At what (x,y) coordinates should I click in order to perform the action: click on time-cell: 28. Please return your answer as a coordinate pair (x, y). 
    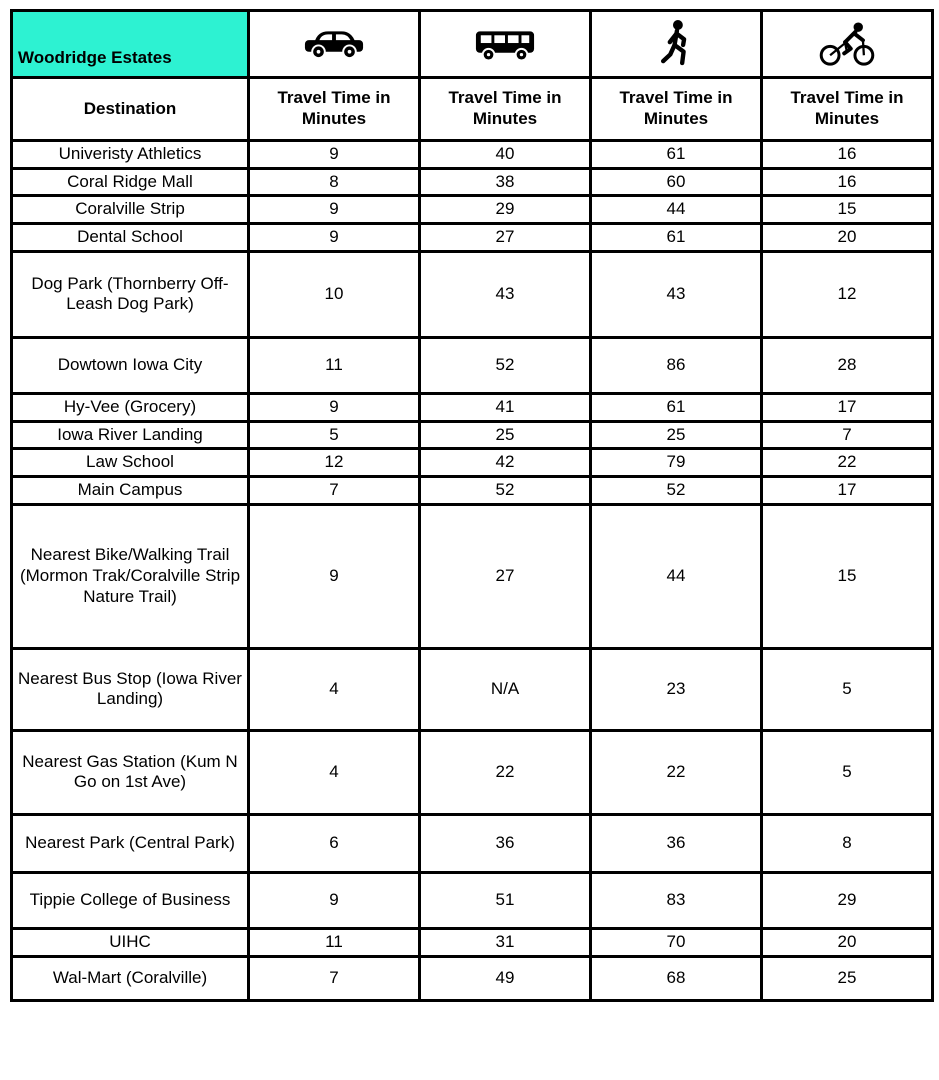
    Looking at the image, I should click on (847, 365).